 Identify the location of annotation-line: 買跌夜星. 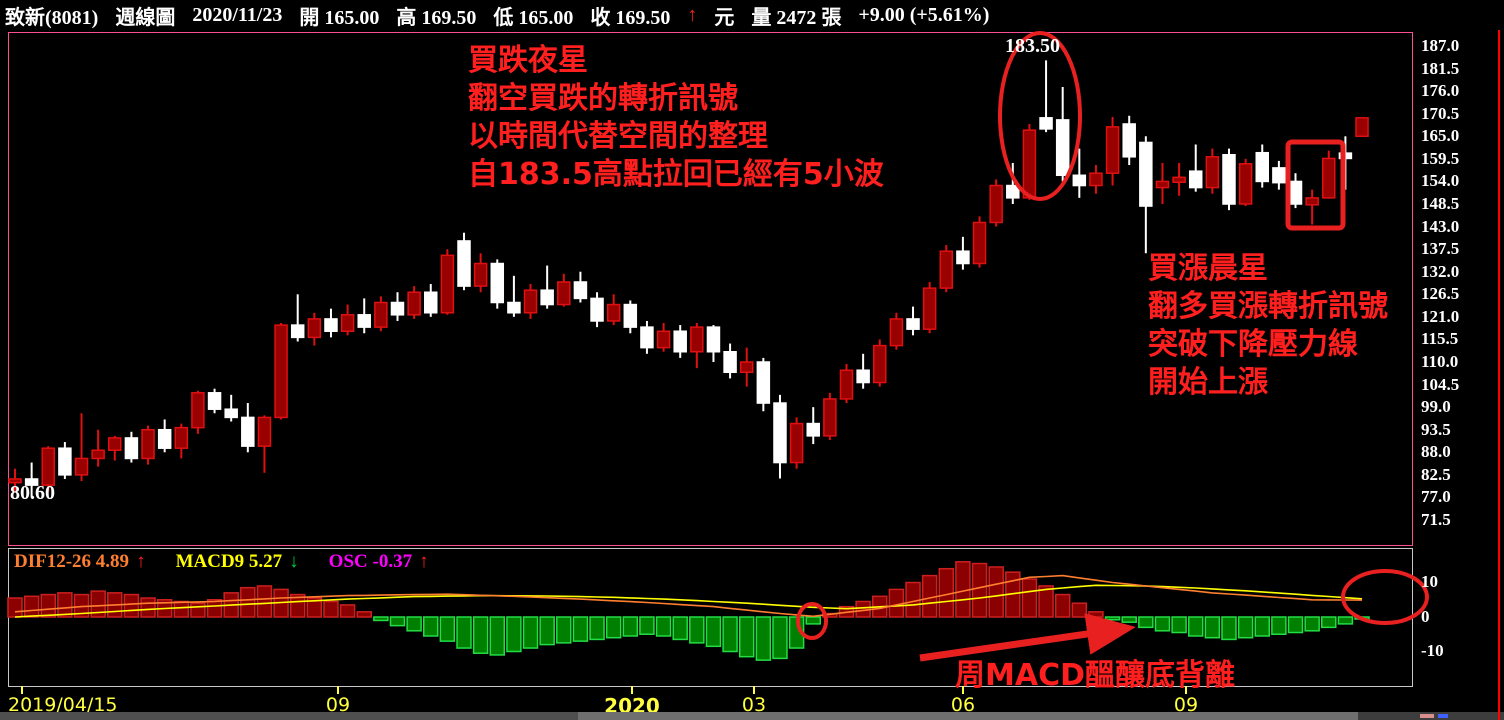
(528, 60).